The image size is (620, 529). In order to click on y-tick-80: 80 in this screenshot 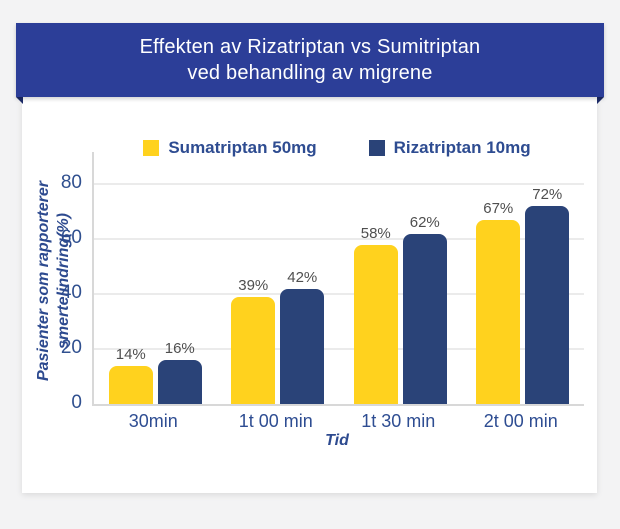, I will do `click(71, 182)`.